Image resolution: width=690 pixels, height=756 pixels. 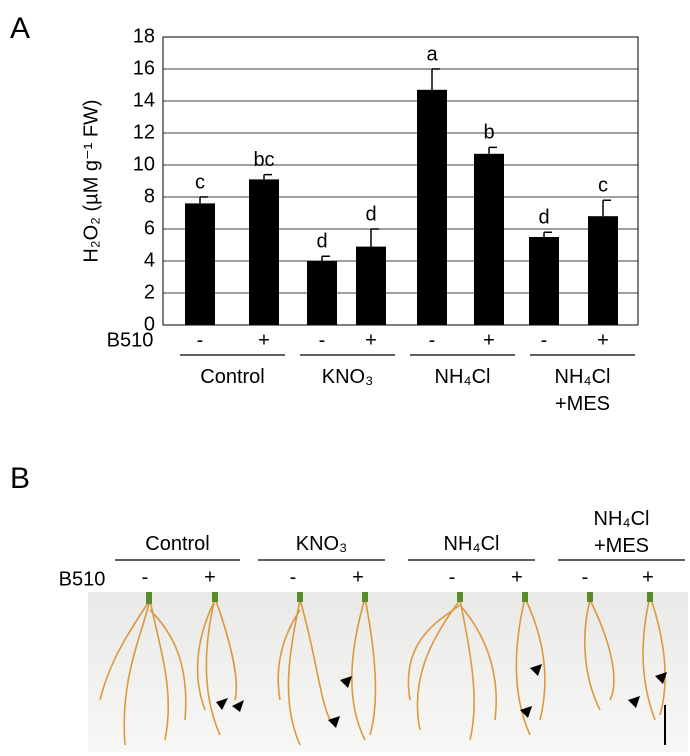 I want to click on significance-letter: a, so click(x=432, y=54).